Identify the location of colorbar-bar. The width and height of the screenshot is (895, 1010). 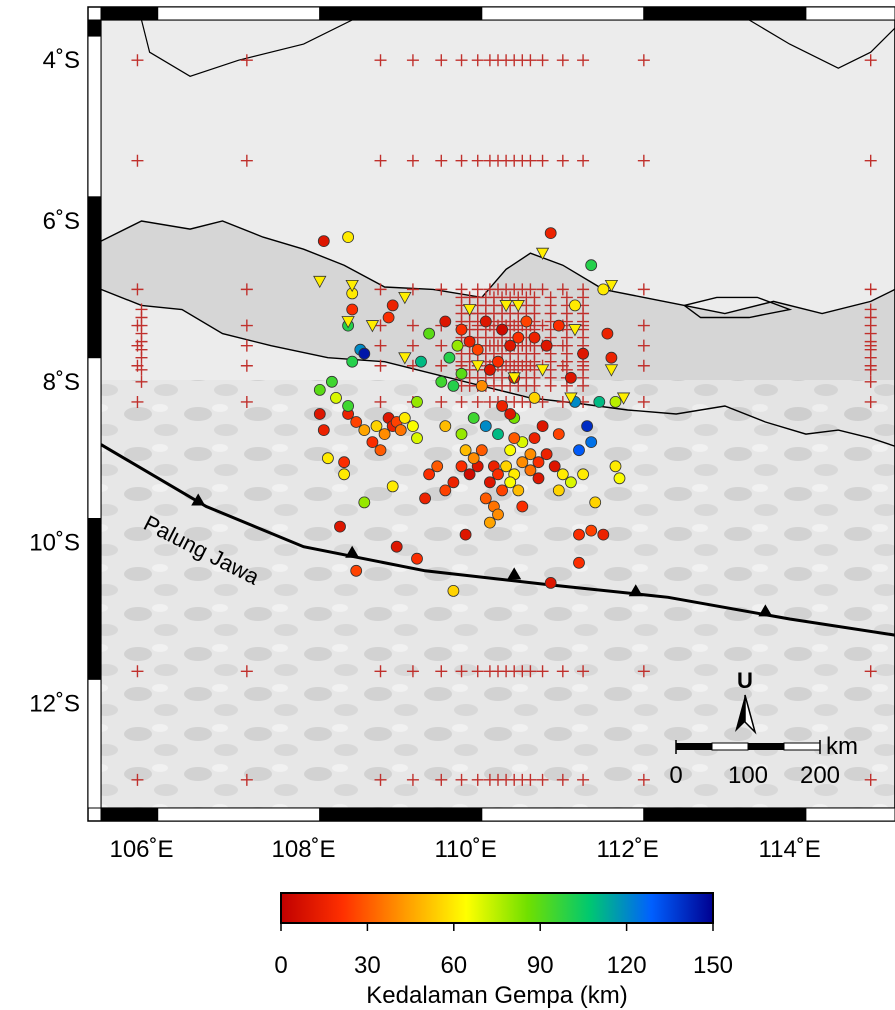
(497, 908).